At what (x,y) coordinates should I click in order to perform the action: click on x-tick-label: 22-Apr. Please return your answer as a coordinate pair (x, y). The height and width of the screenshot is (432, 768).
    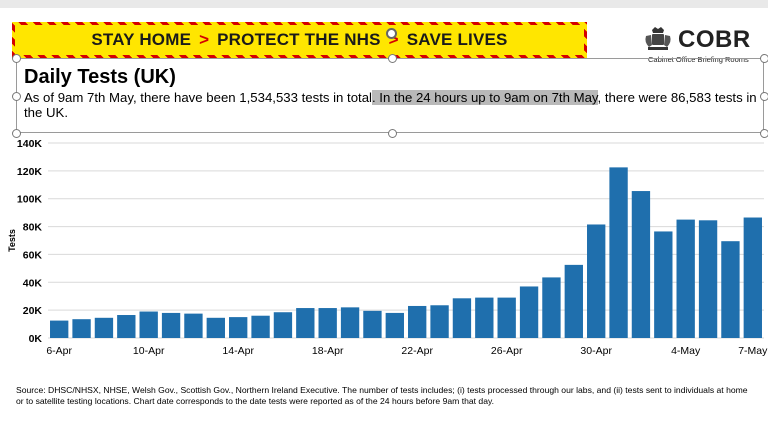
    Looking at the image, I should click on (417, 351).